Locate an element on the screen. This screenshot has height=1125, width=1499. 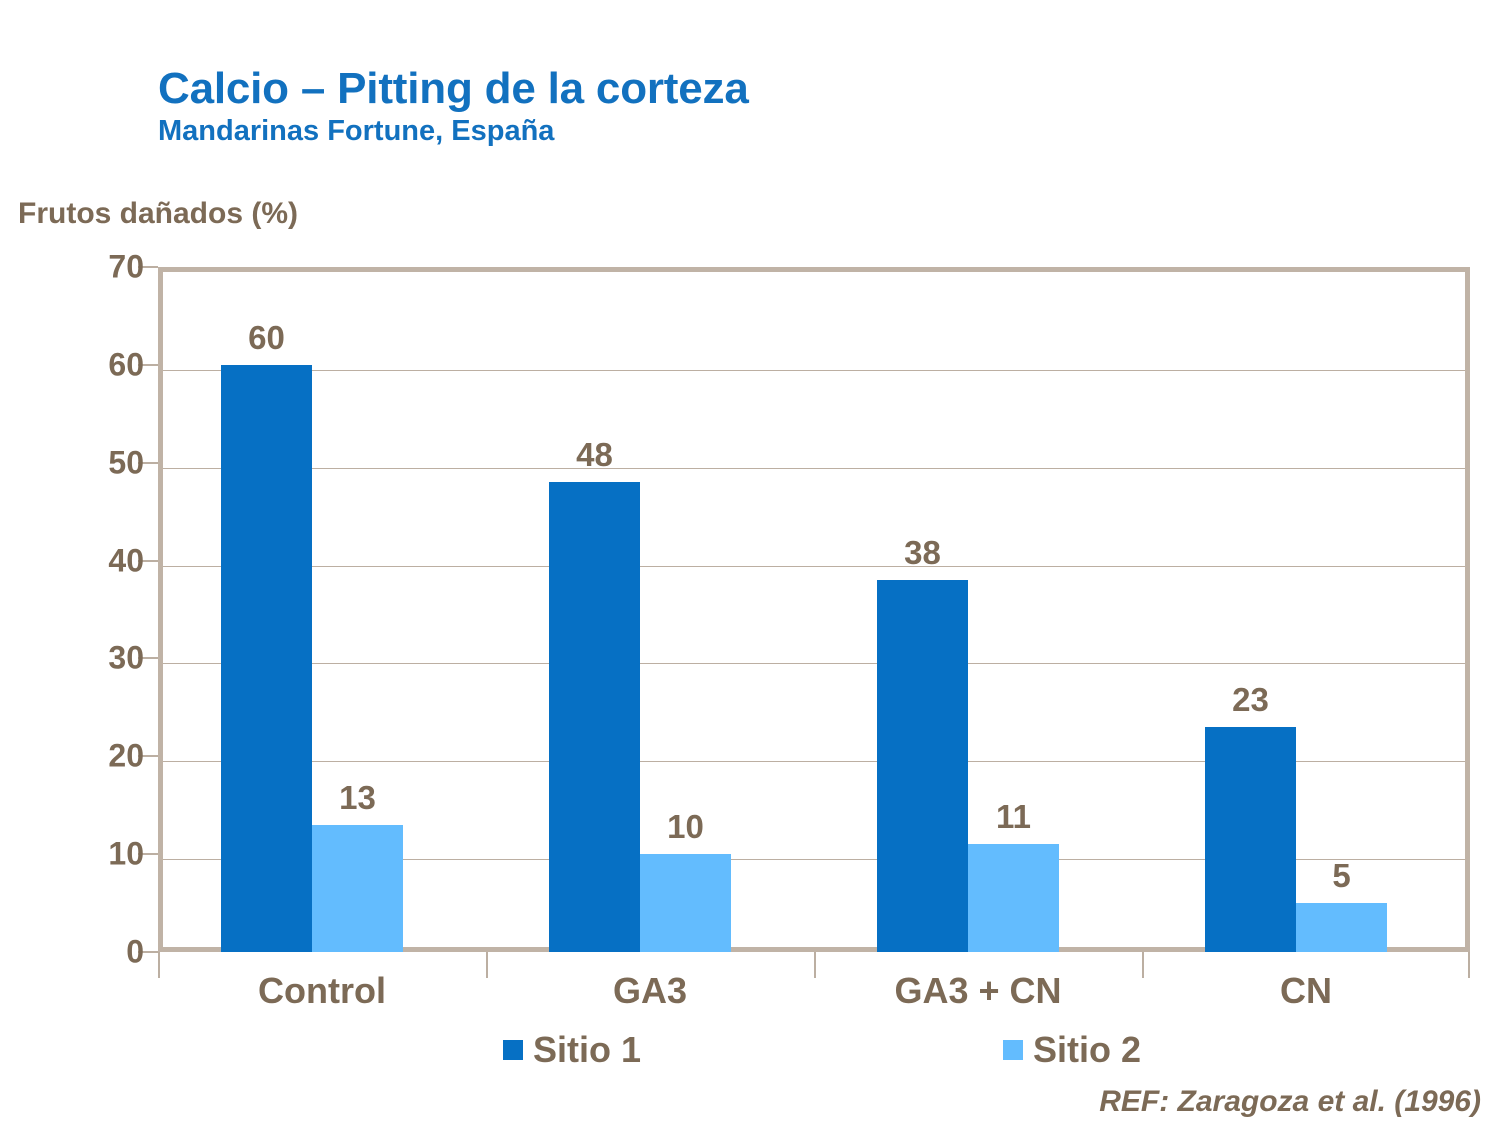
legend-label: Sitio 1 is located at coordinates (587, 1049).